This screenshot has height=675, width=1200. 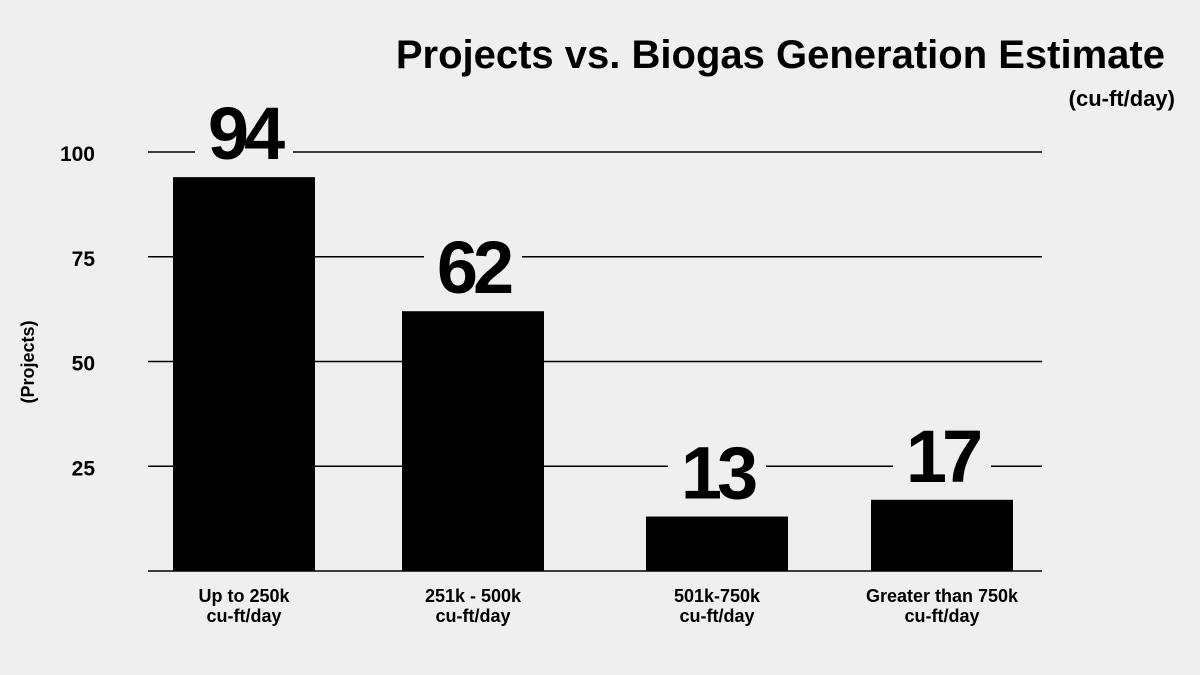 I want to click on data-label-group: 17, so click(x=942, y=456).